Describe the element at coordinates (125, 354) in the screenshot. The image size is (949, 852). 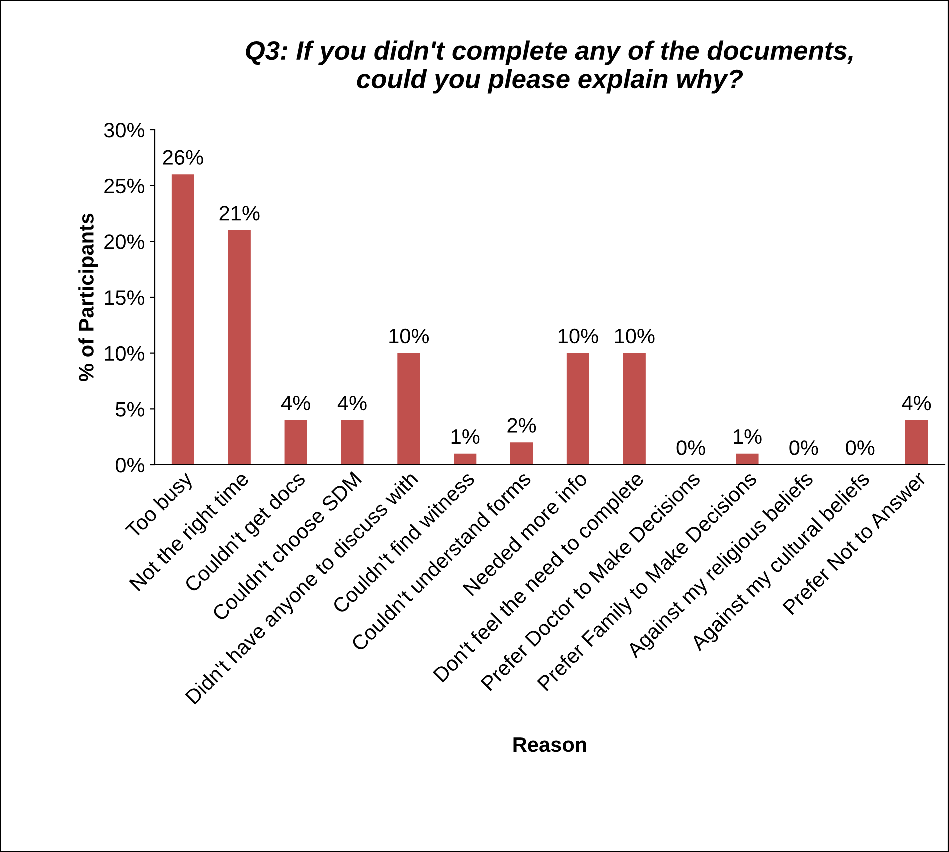
I see `y-tick-label: 10%` at that location.